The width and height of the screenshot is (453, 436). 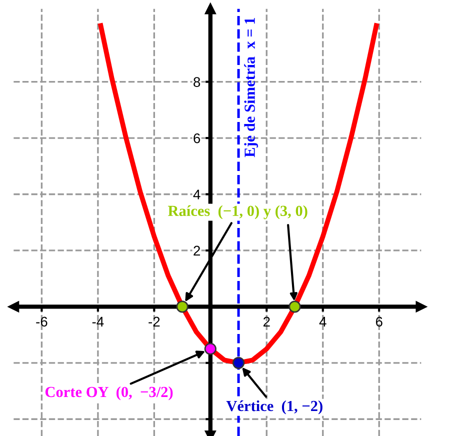 What do you see at coordinates (322, 321) in the screenshot?
I see `x-tick-label: 4` at bounding box center [322, 321].